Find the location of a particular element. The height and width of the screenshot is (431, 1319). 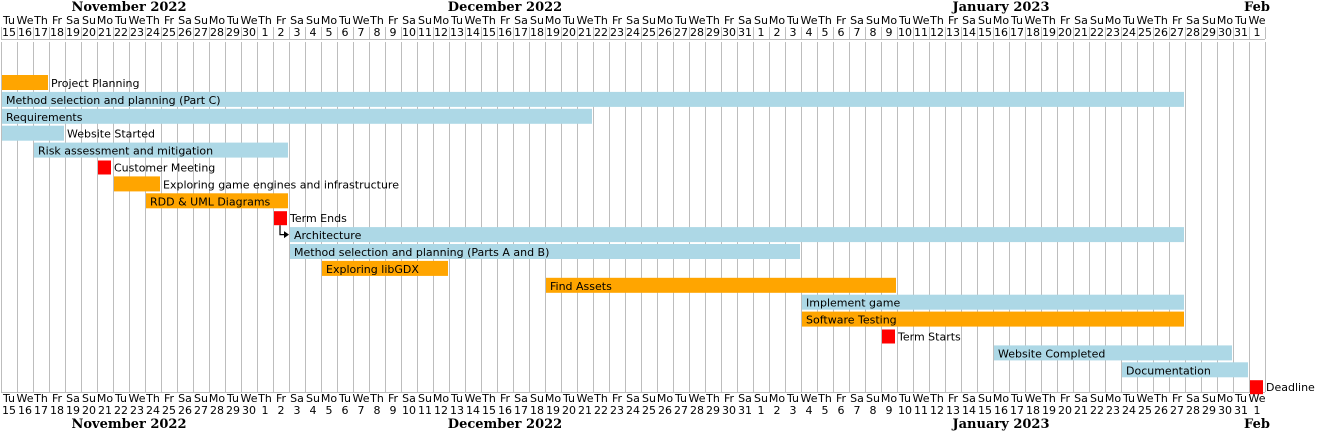

day-number-label: 11 is located at coordinates (921, 32).